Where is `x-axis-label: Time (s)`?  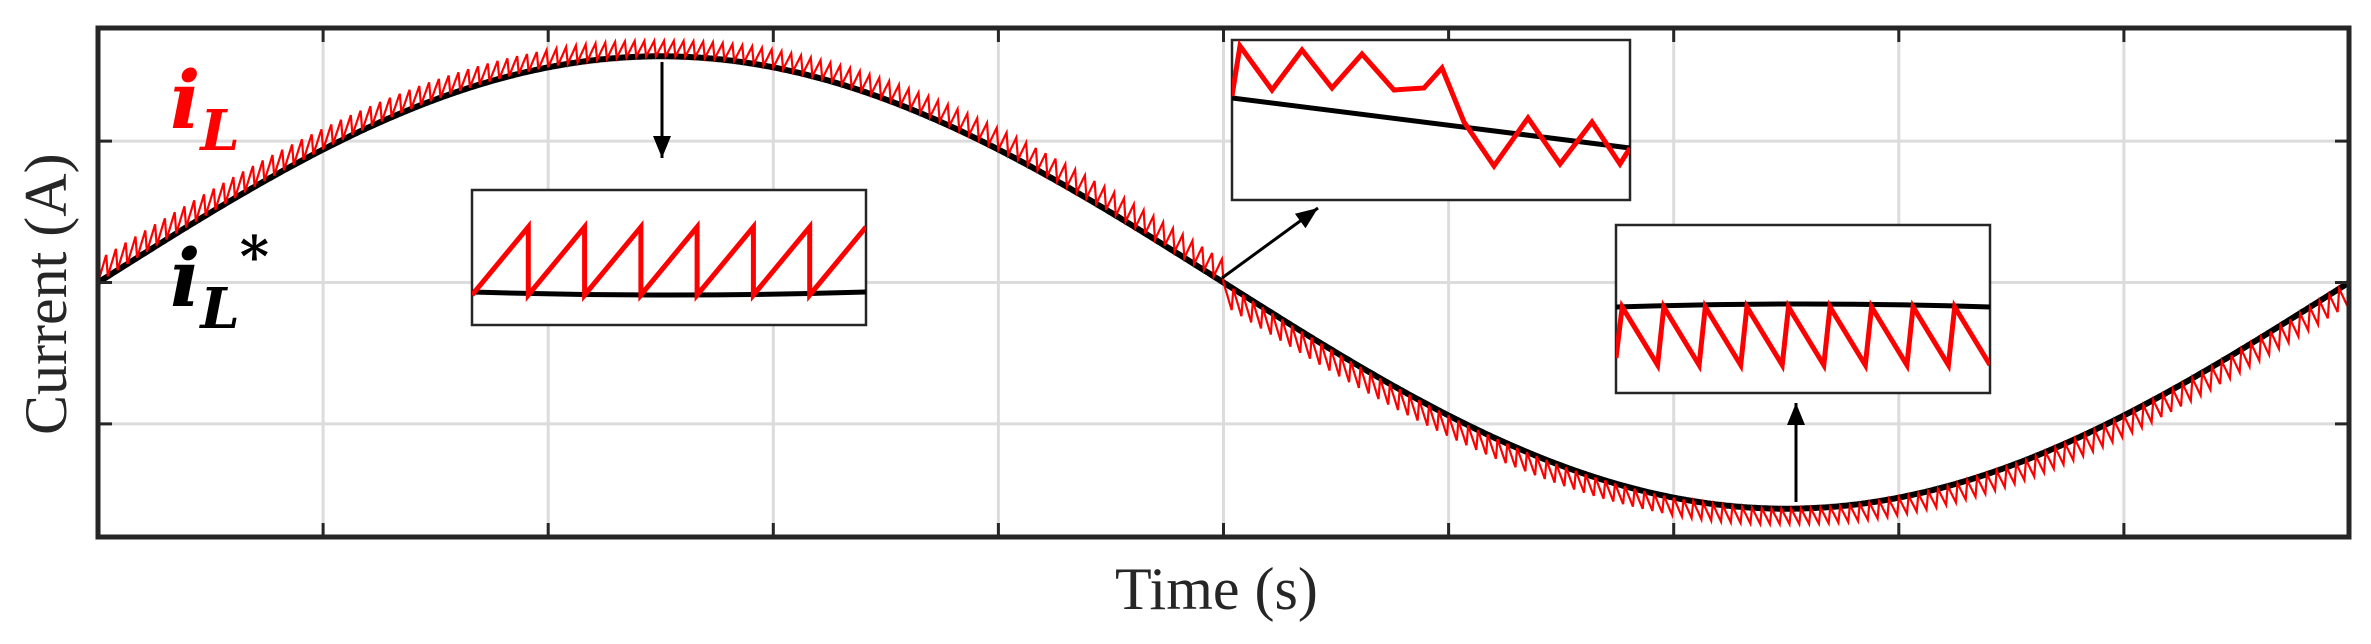
x-axis-label: Time (s) is located at coordinates (1216, 589).